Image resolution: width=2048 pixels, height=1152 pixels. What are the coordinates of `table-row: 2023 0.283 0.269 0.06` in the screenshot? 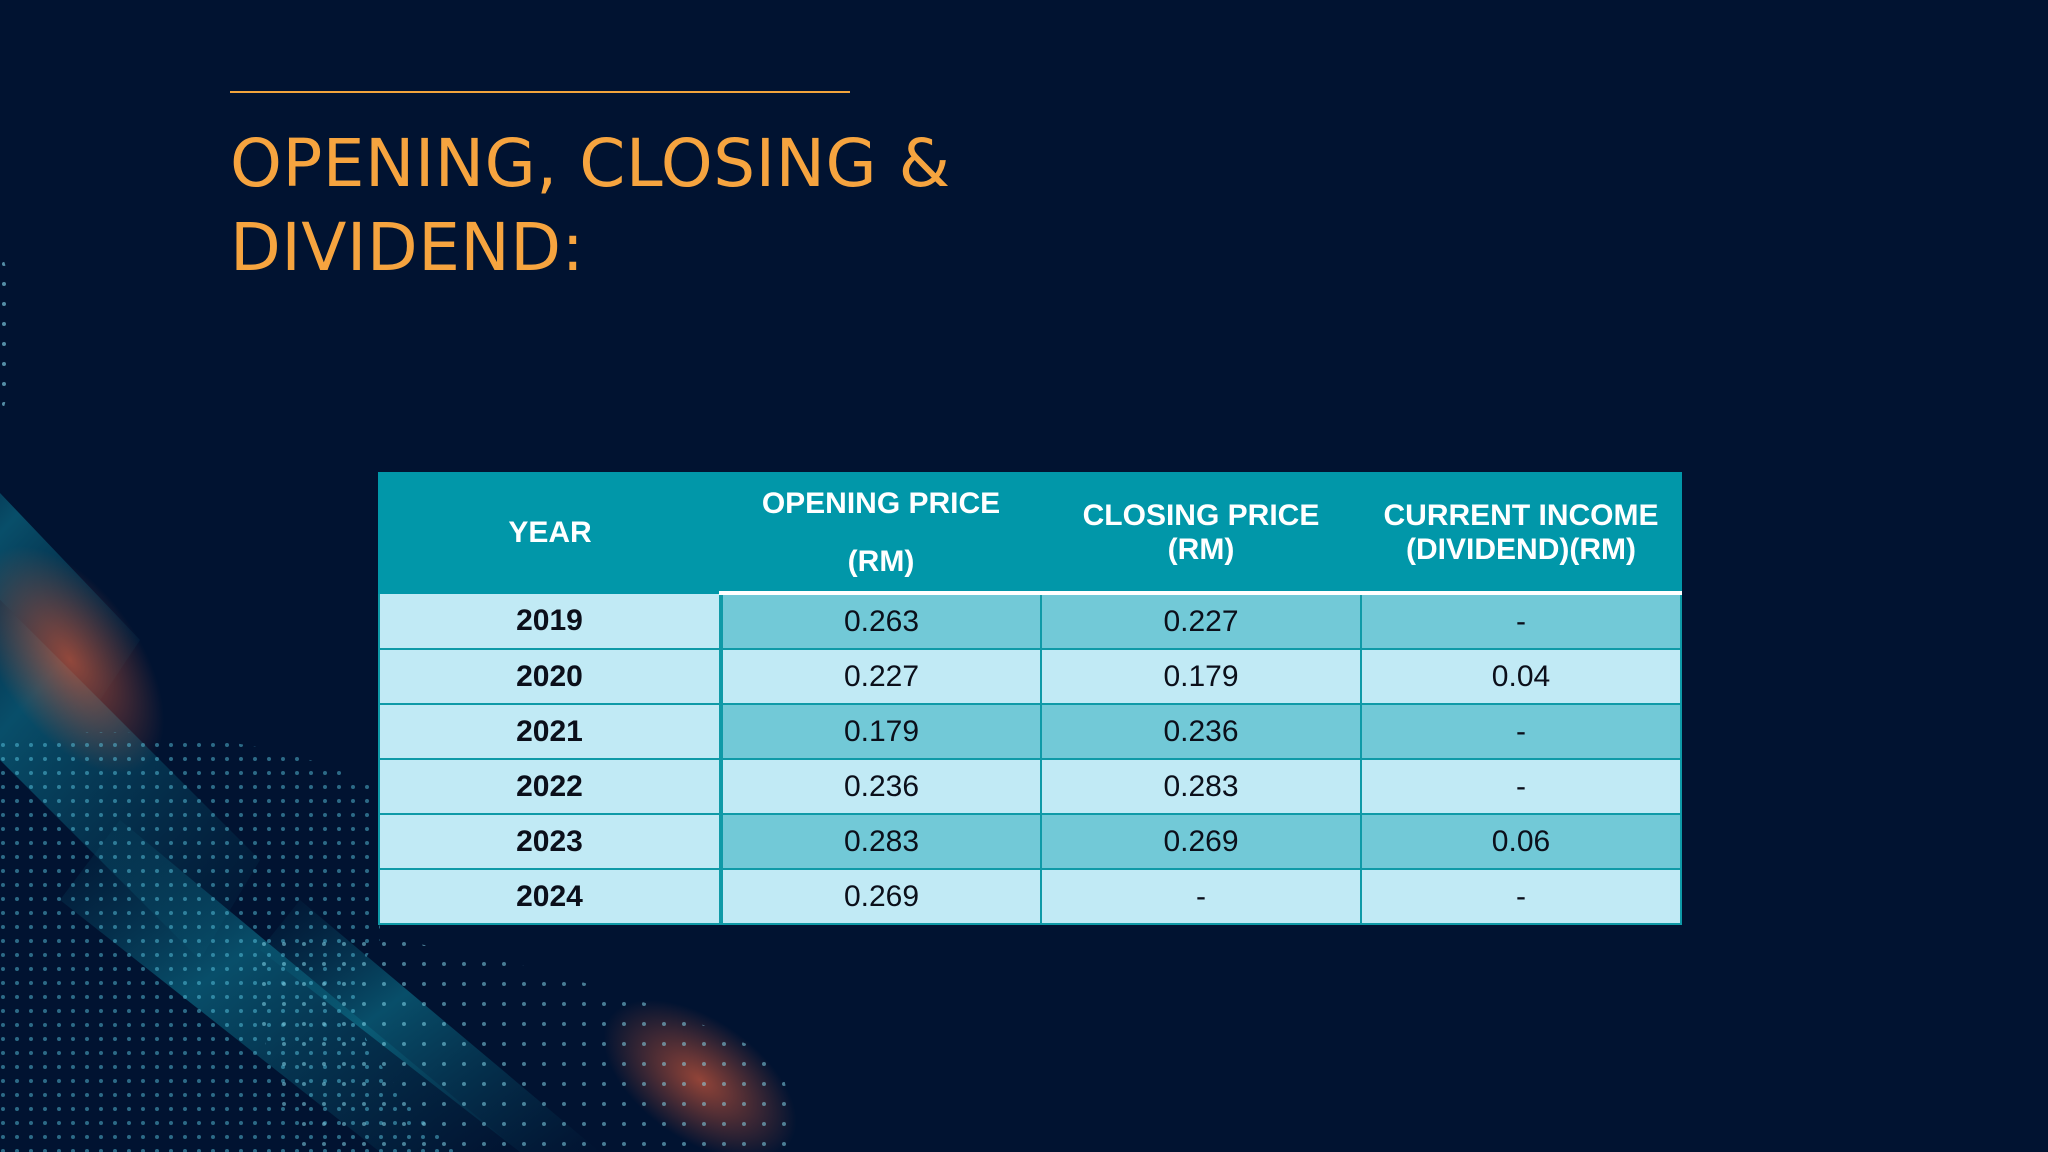 It's located at (1030, 841).